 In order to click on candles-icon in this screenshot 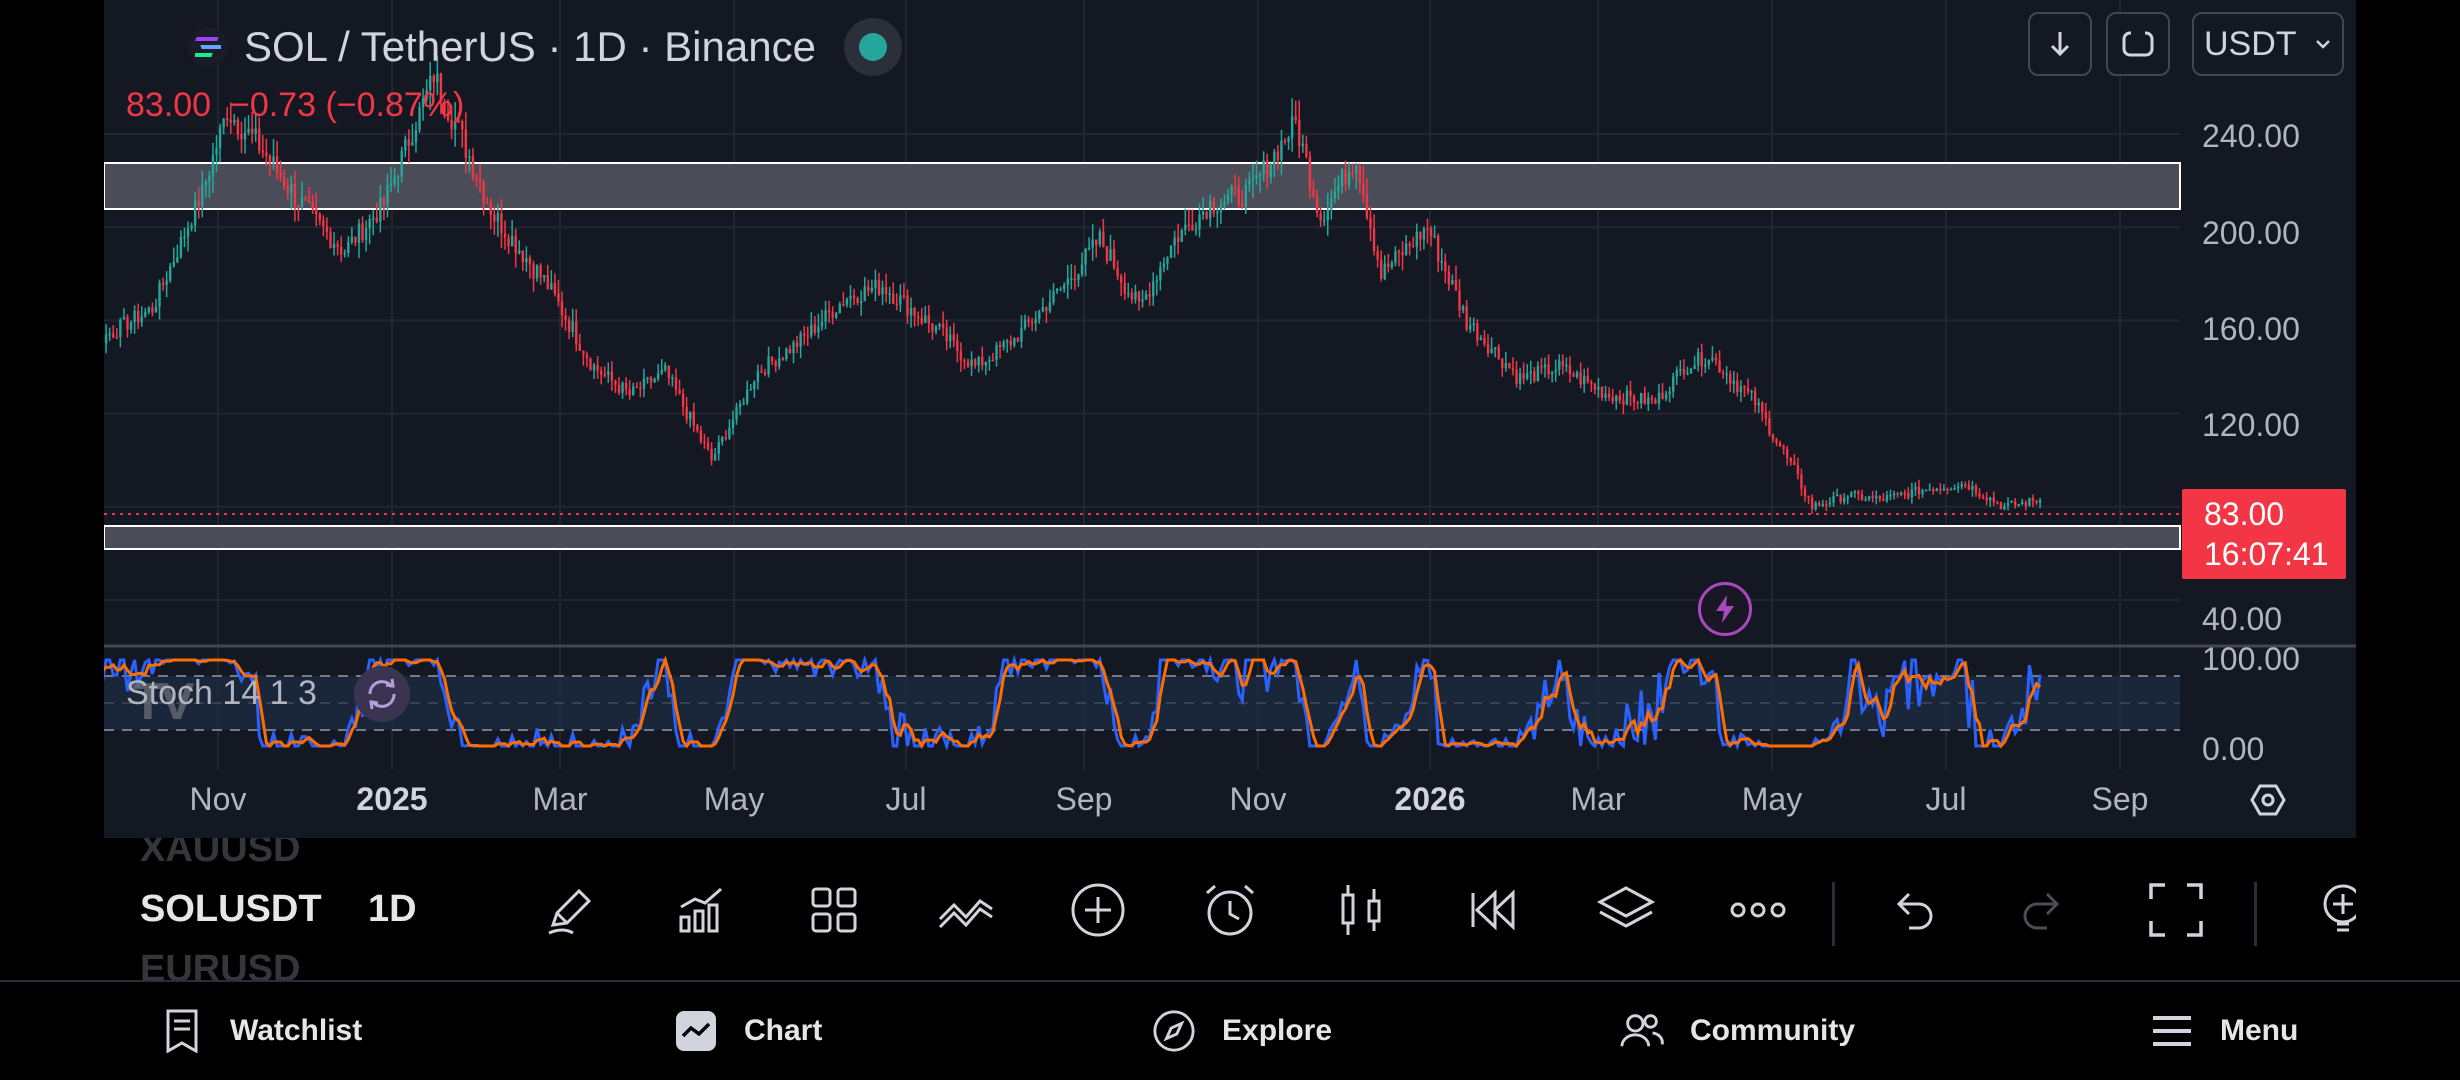, I will do `click(1362, 910)`.